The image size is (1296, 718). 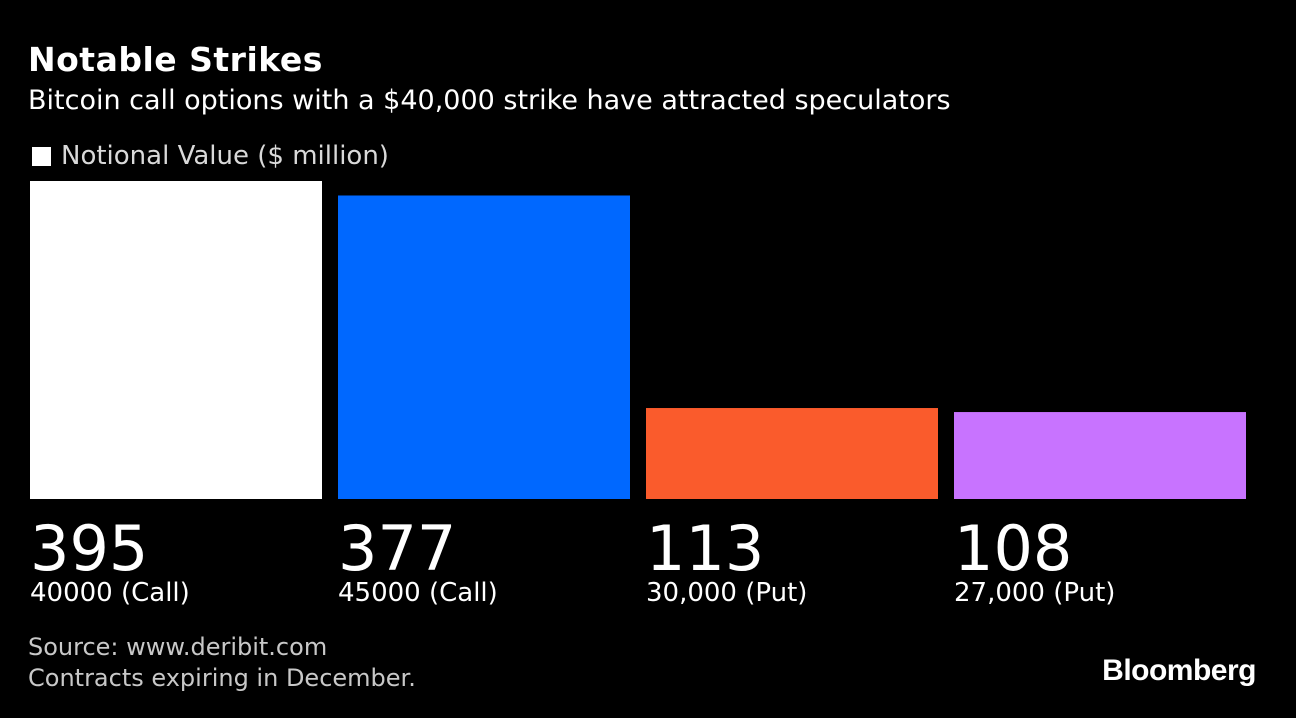 I want to click on bloomberg-logo: Bloomberg, so click(x=1179, y=670).